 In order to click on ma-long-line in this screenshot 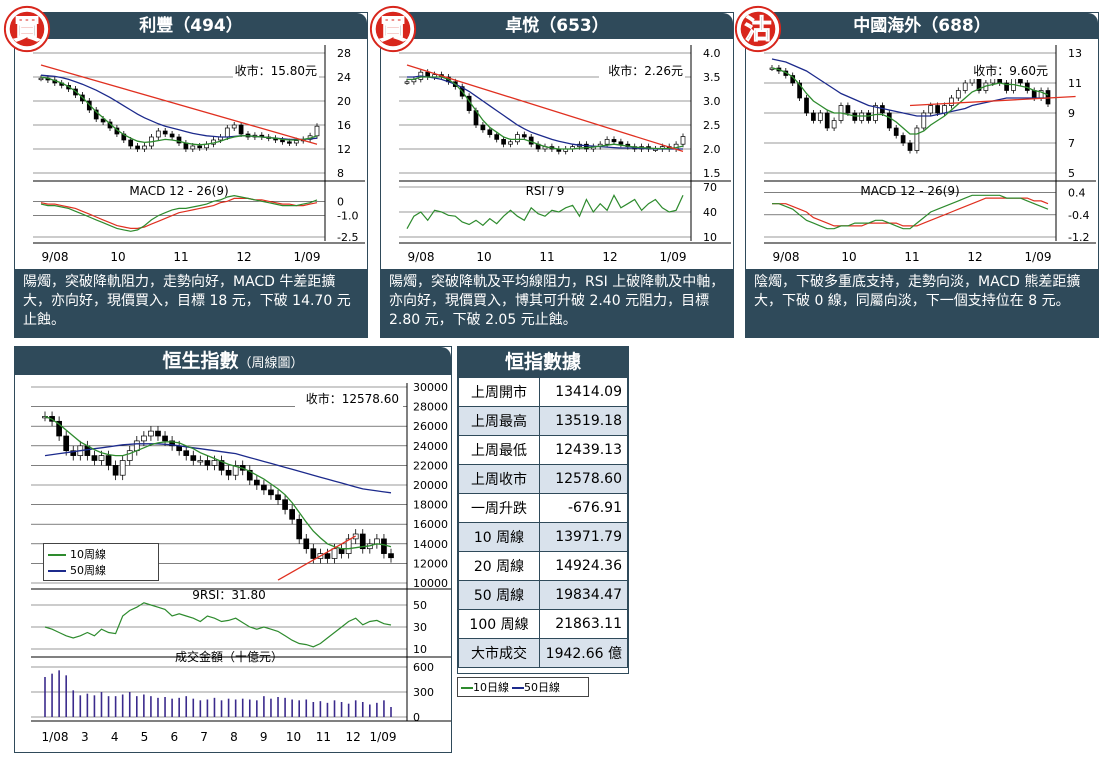, I will do `click(909, 87)`.